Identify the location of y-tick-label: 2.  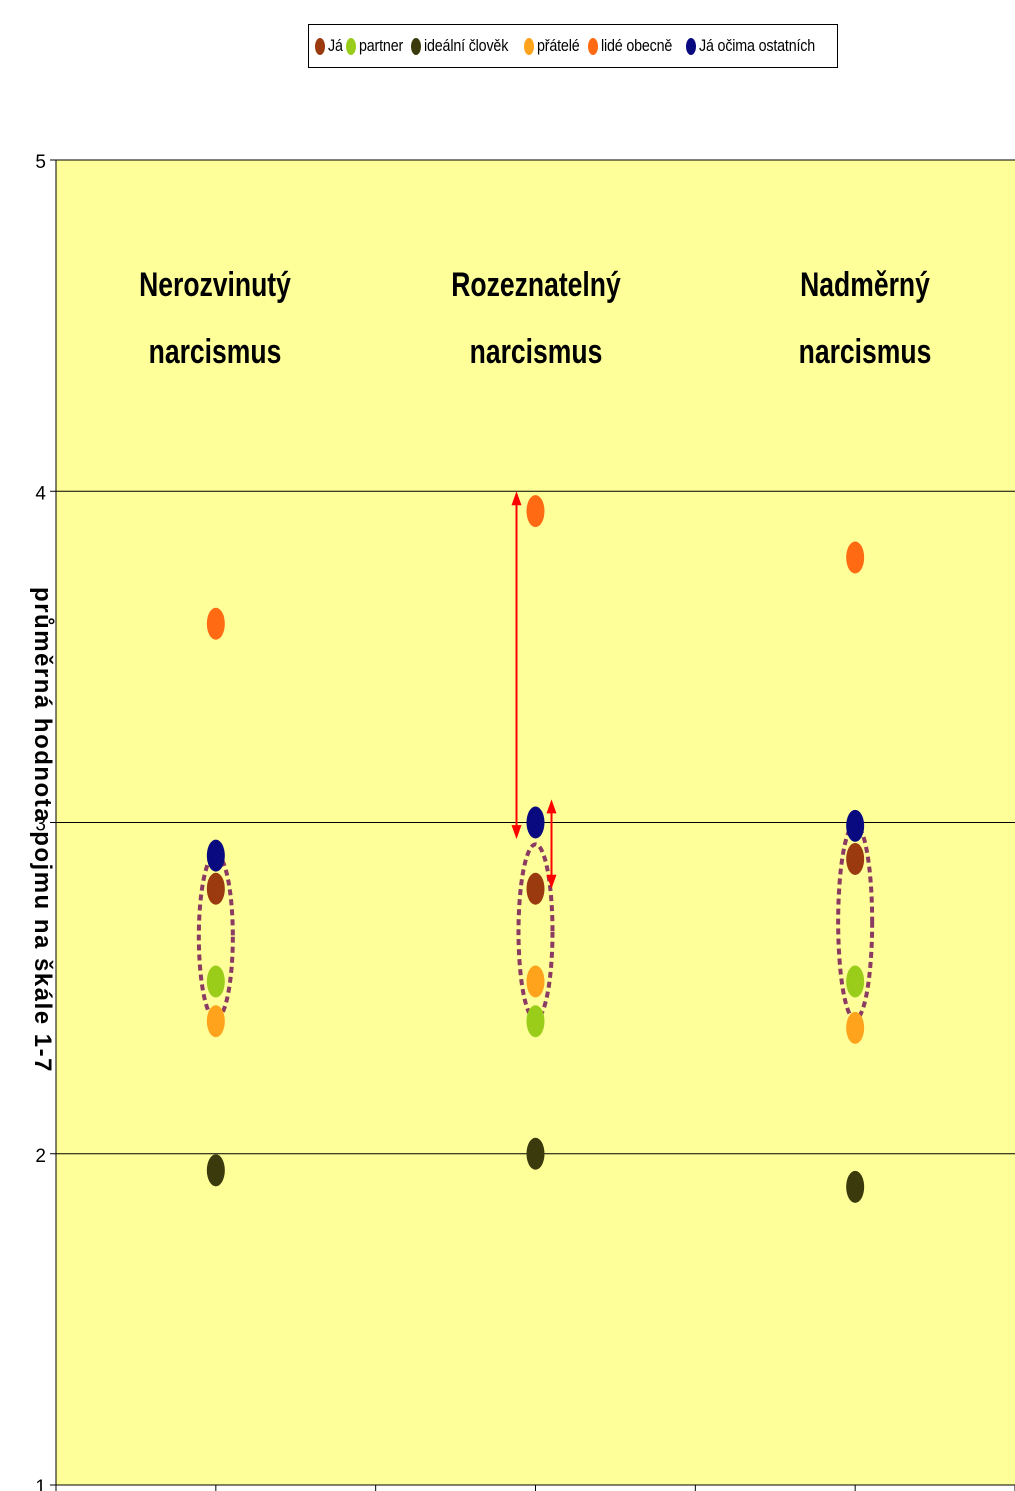
(40, 1156).